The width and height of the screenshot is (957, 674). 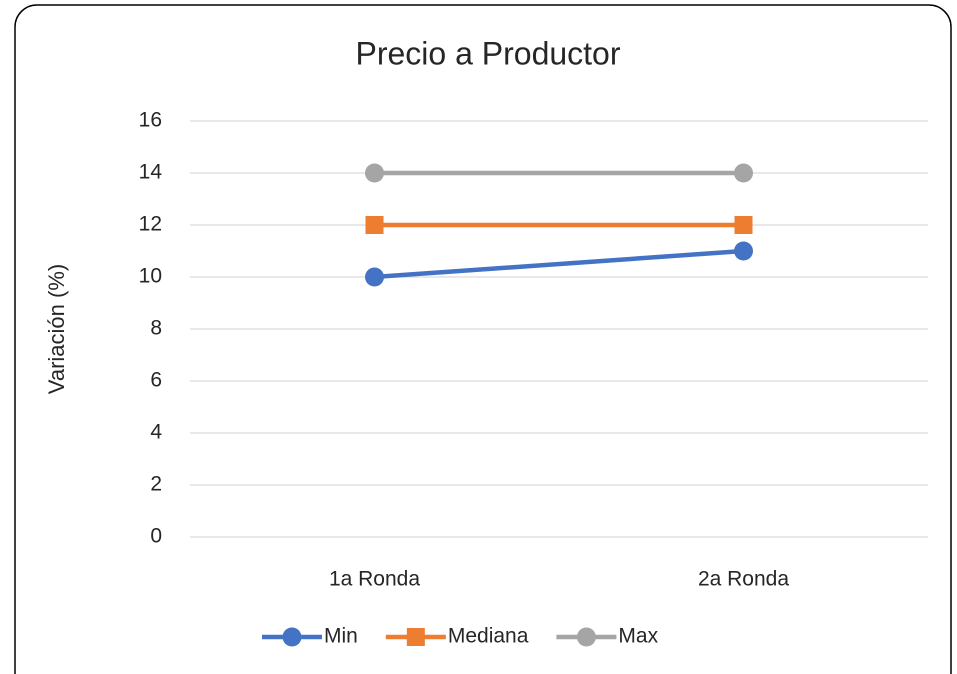 What do you see at coordinates (156, 536) in the screenshot?
I see `y-tick-label: 0` at bounding box center [156, 536].